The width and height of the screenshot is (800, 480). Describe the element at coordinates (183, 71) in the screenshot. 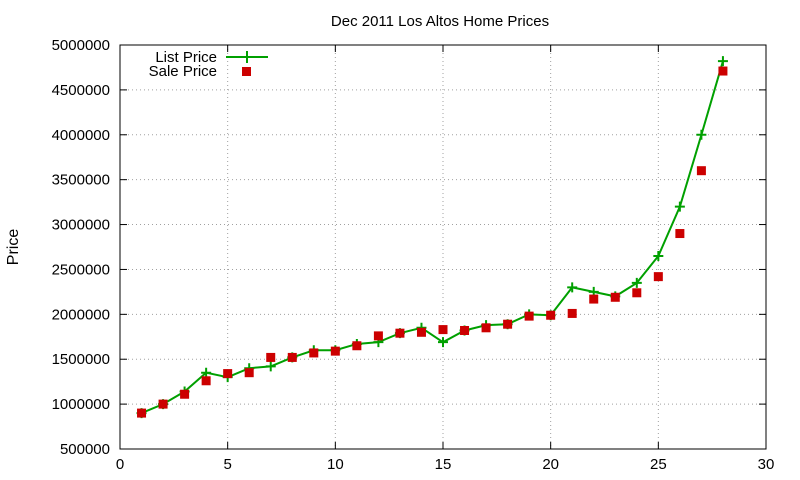

I see `legend-label-sale-price: Sale Price` at that location.